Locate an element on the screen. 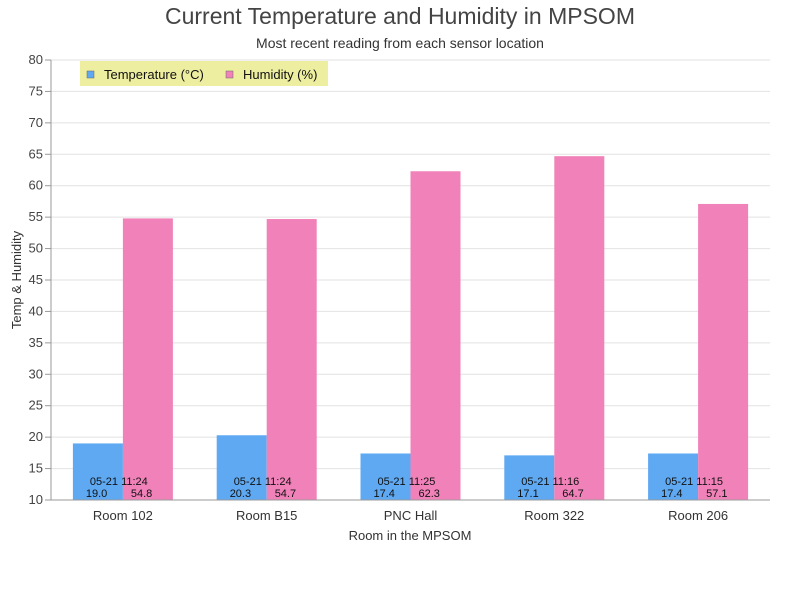 This screenshot has height=600, width=800. timestamp-label: 05-21 11:15 is located at coordinates (694, 482).